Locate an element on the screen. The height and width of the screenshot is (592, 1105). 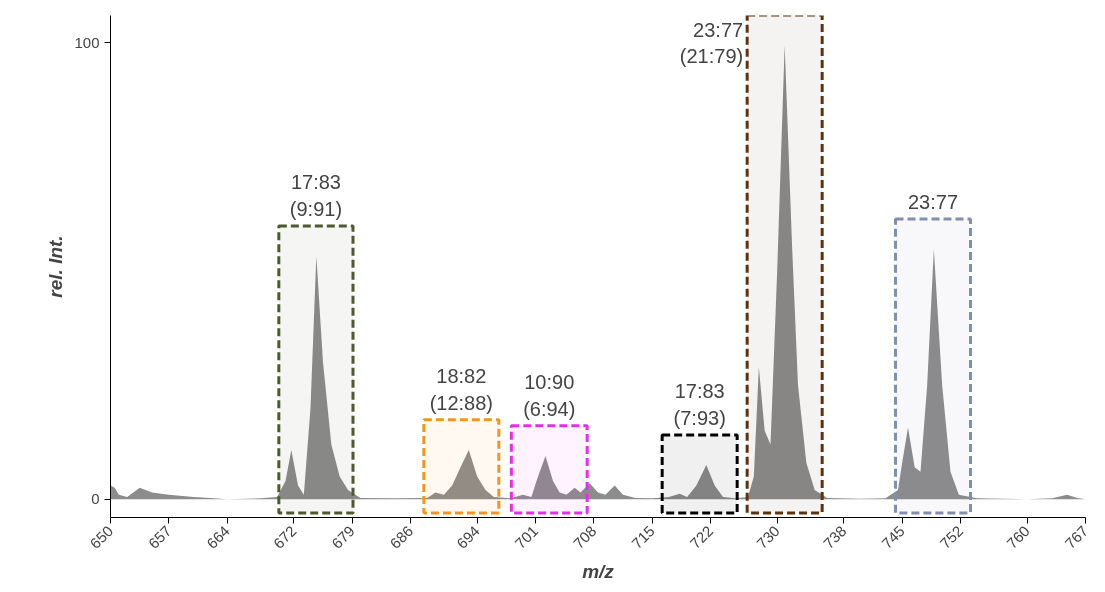
x-tick-label: 650 is located at coordinates (101, 537).